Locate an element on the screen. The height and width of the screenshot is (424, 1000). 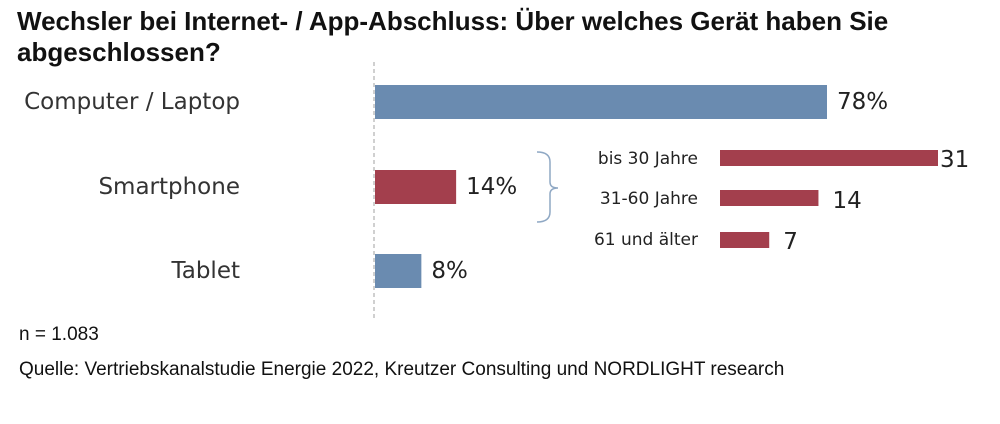
bar-computer-laptop is located at coordinates (601, 102).